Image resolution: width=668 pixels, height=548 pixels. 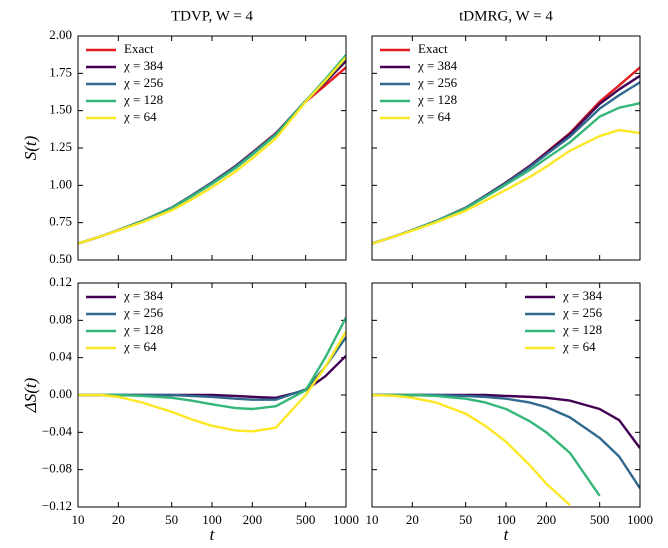 What do you see at coordinates (57, 430) in the screenshot?
I see `y-tick-label: −0.04` at bounding box center [57, 430].